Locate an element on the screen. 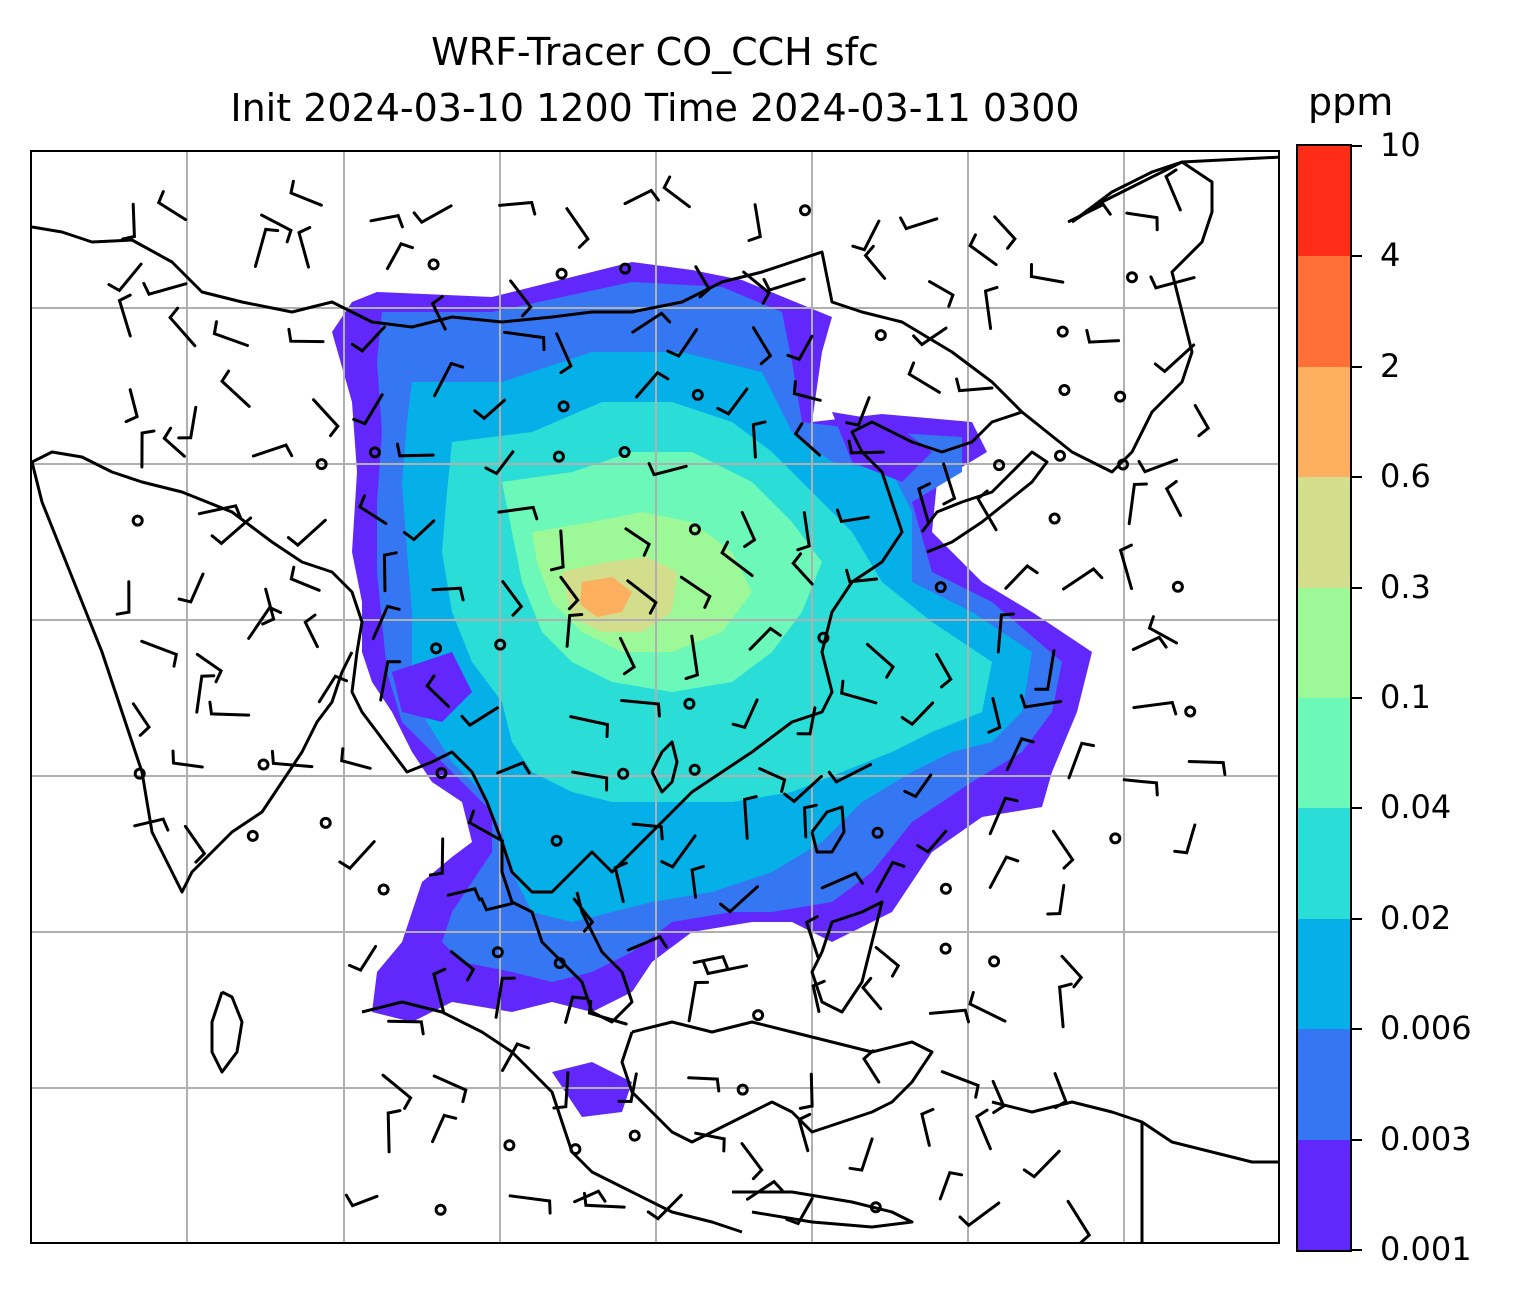  colorbar-tick is located at coordinates (1357, 808).